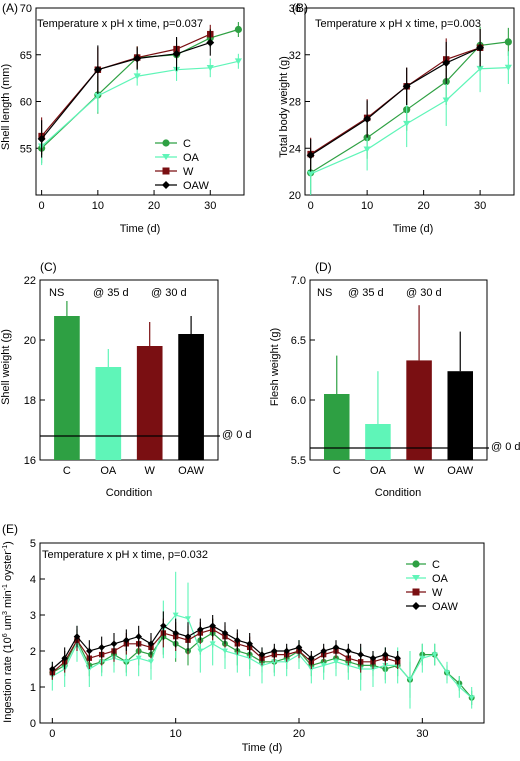  Describe the element at coordinates (324, 293) in the screenshot. I see `panel-d-ns: NS` at that location.